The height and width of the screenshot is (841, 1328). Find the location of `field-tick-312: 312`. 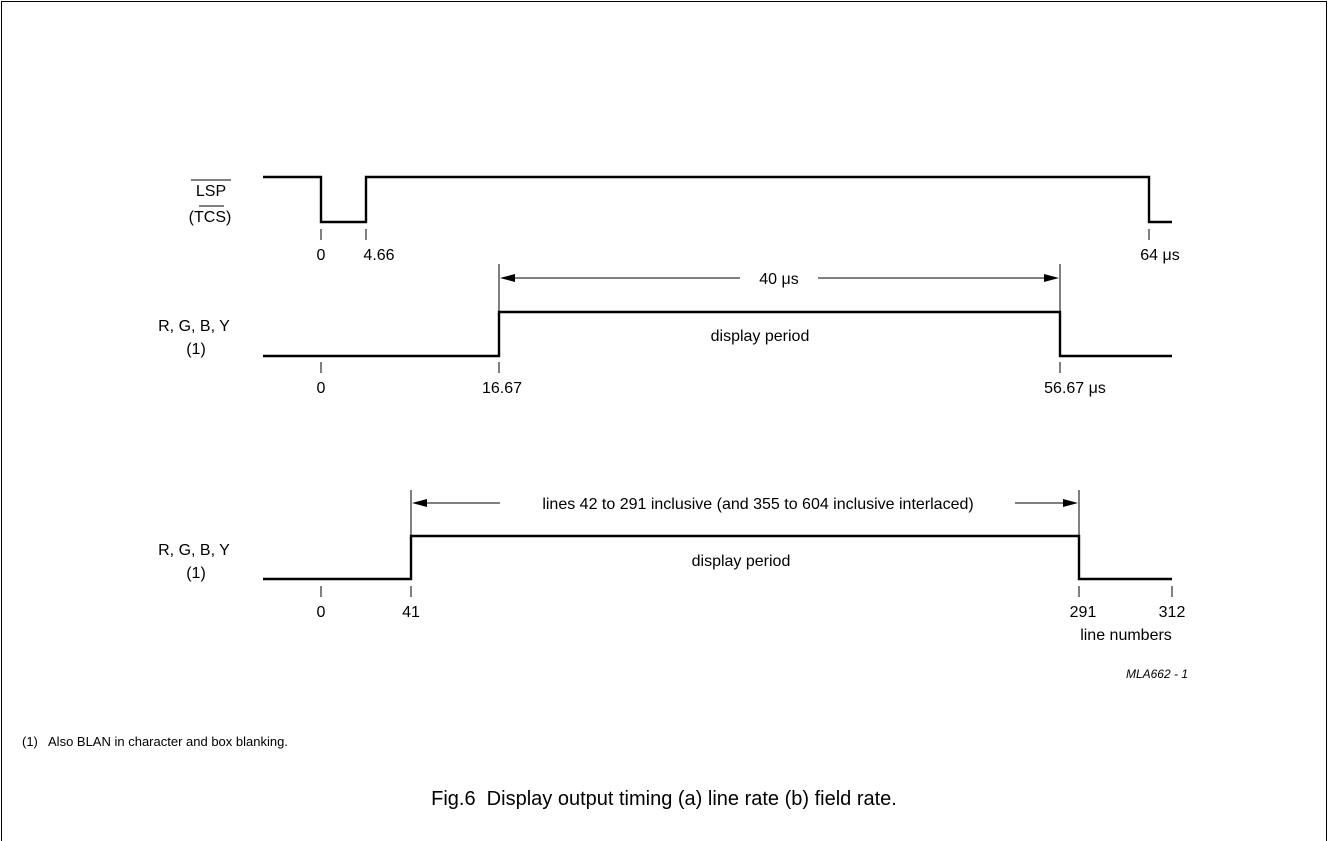

field-tick-312: 312 is located at coordinates (1172, 612).